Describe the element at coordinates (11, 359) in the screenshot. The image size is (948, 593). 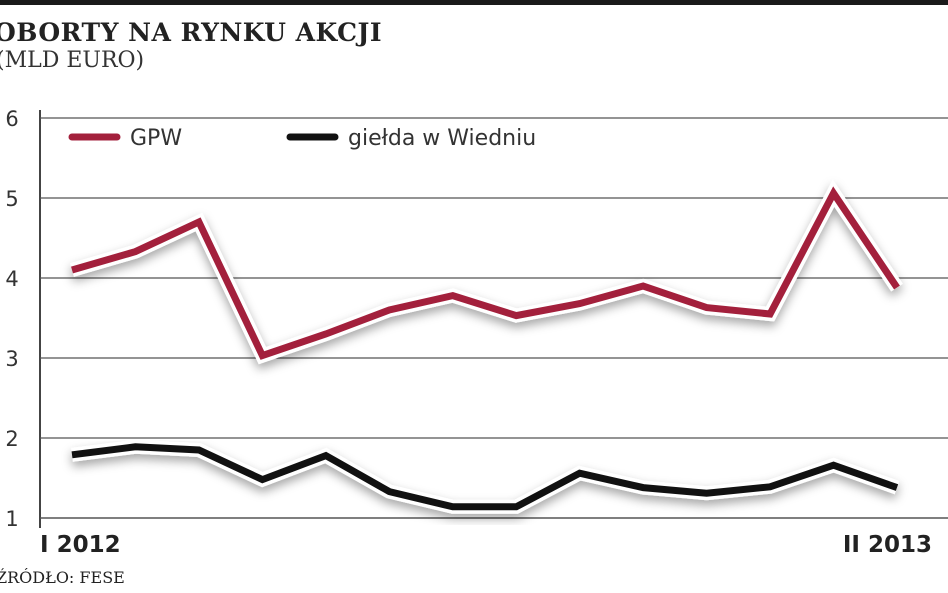
I see `y-tick-label: 3` at that location.